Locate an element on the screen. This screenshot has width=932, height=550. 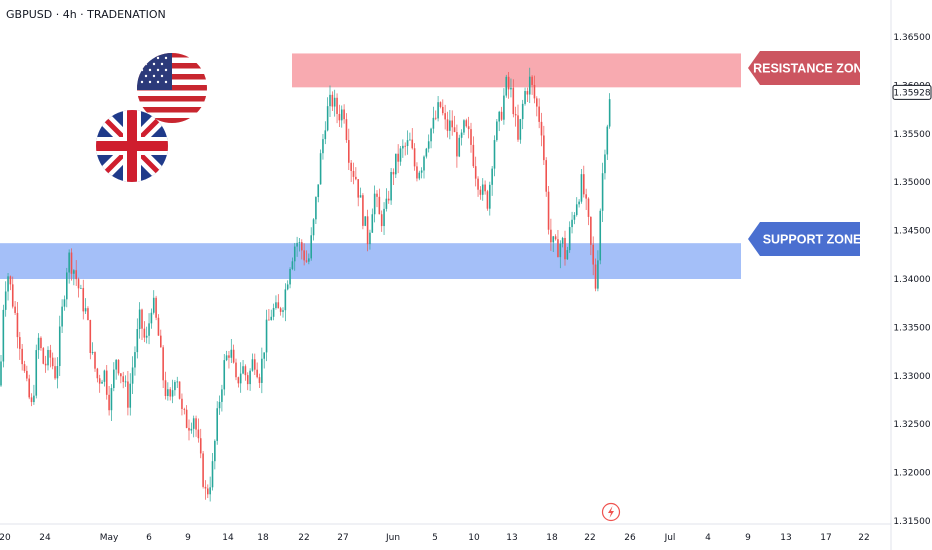
price-tick-label: 1.34500 is located at coordinates (911, 232).